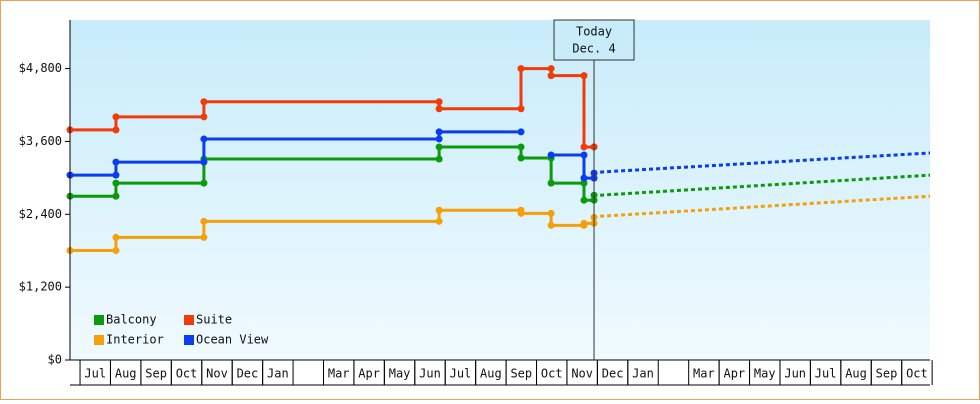 This screenshot has height=404, width=980. Describe the element at coordinates (55, 360) in the screenshot. I see `y-tick-label: $0` at that location.